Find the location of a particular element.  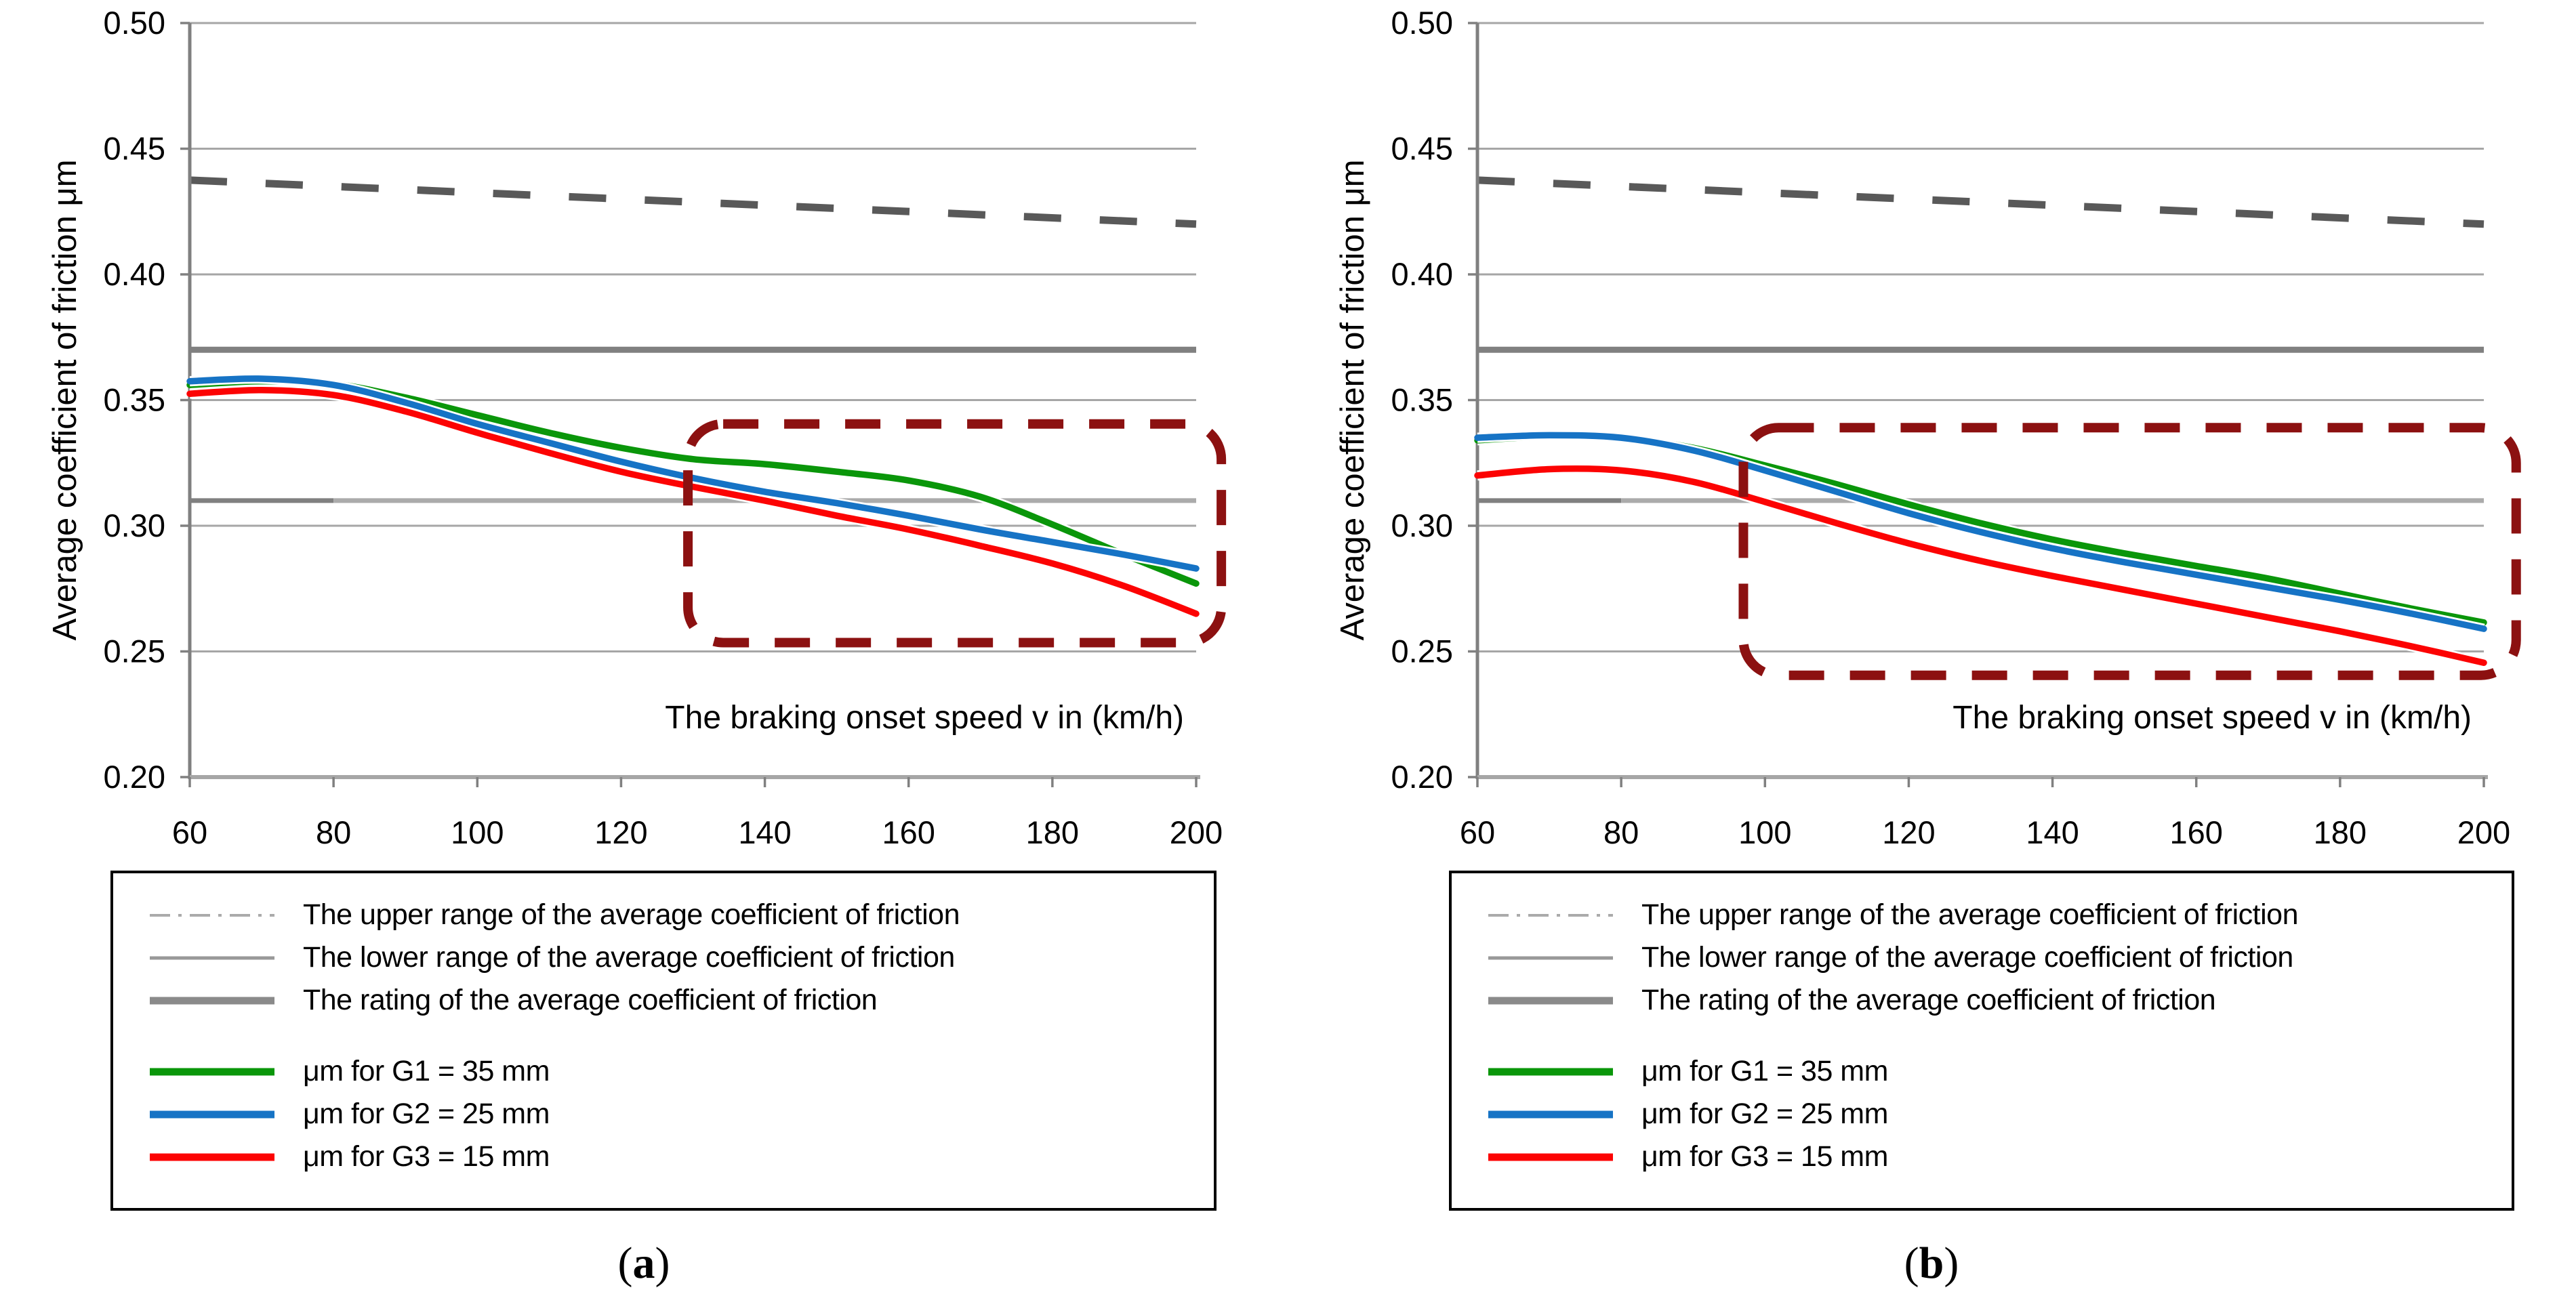

caption-a: (a) is located at coordinates (644, 1263).